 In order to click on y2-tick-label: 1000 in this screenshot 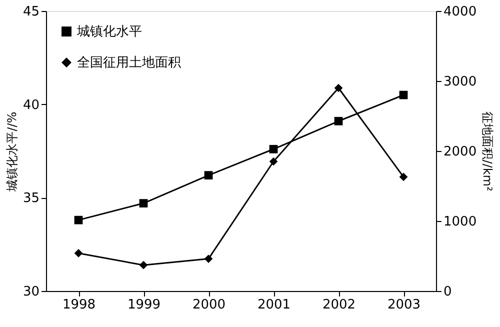, I will do `click(460, 222)`.